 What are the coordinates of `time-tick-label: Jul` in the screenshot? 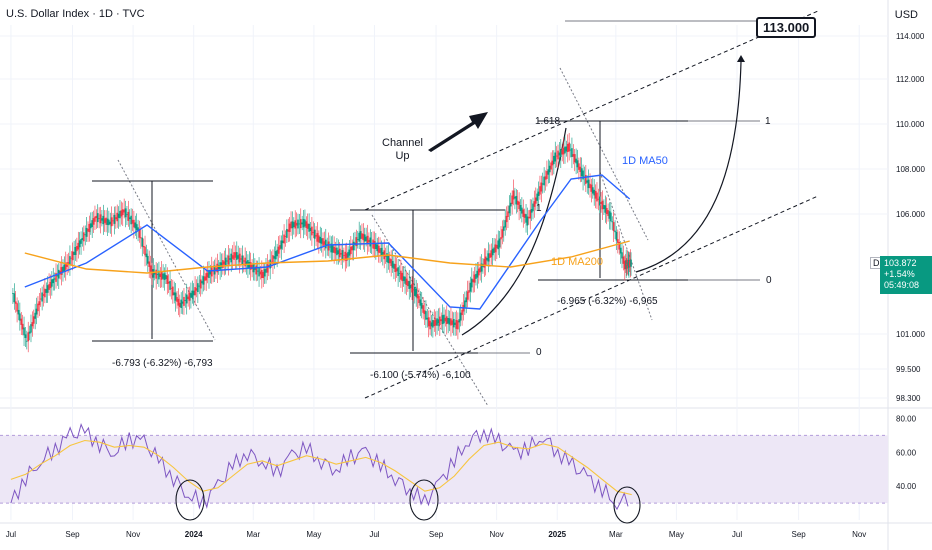 It's located at (374, 534).